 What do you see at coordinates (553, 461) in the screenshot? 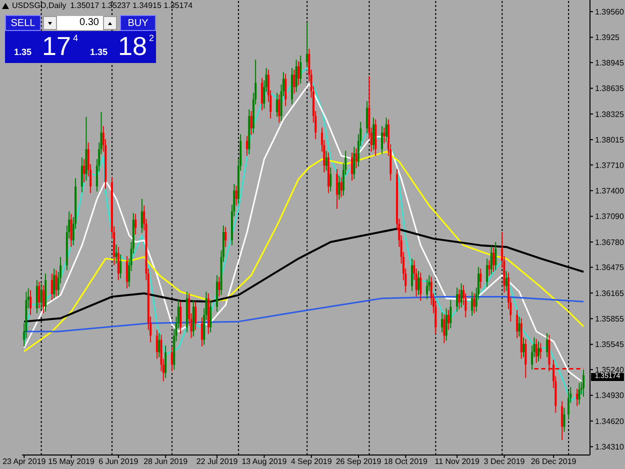
I see `x-tick-label: 26 Dec 2019` at bounding box center [553, 461].